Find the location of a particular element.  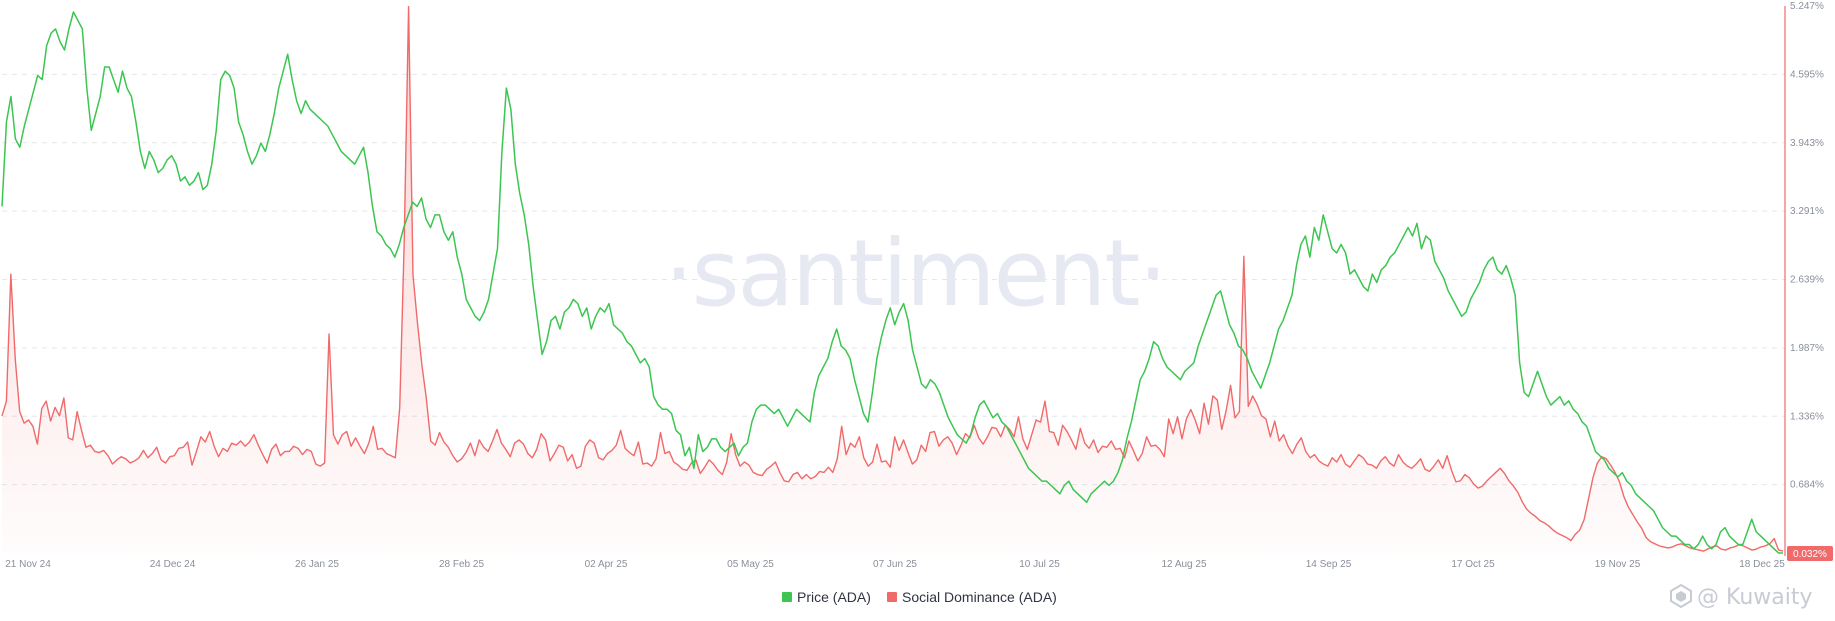

brand-mark: @ Kuwaity is located at coordinates (1741, 596).